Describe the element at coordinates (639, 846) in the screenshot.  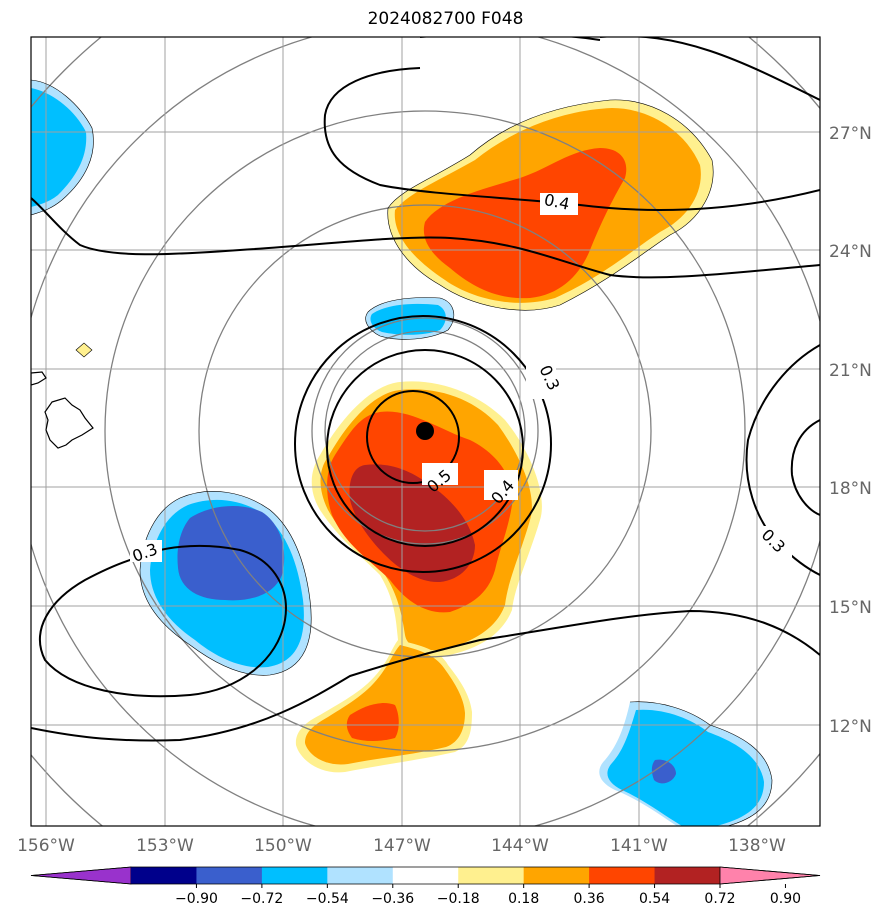
I see `lon-label: 141°W` at that location.